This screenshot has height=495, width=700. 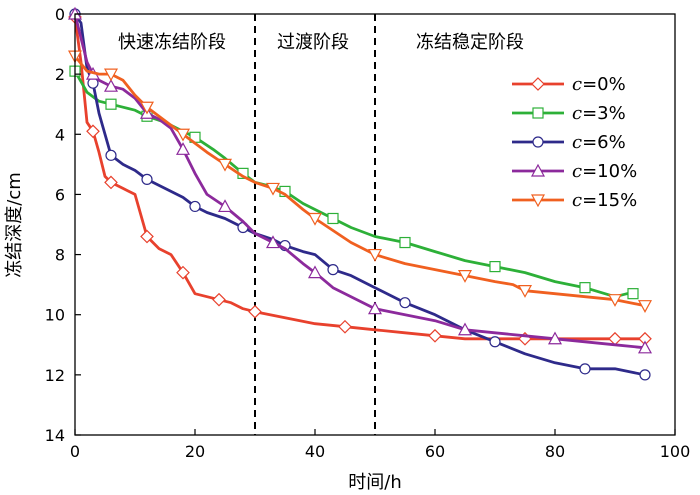 I want to click on y-tick-label: 12, so click(x=55, y=375).